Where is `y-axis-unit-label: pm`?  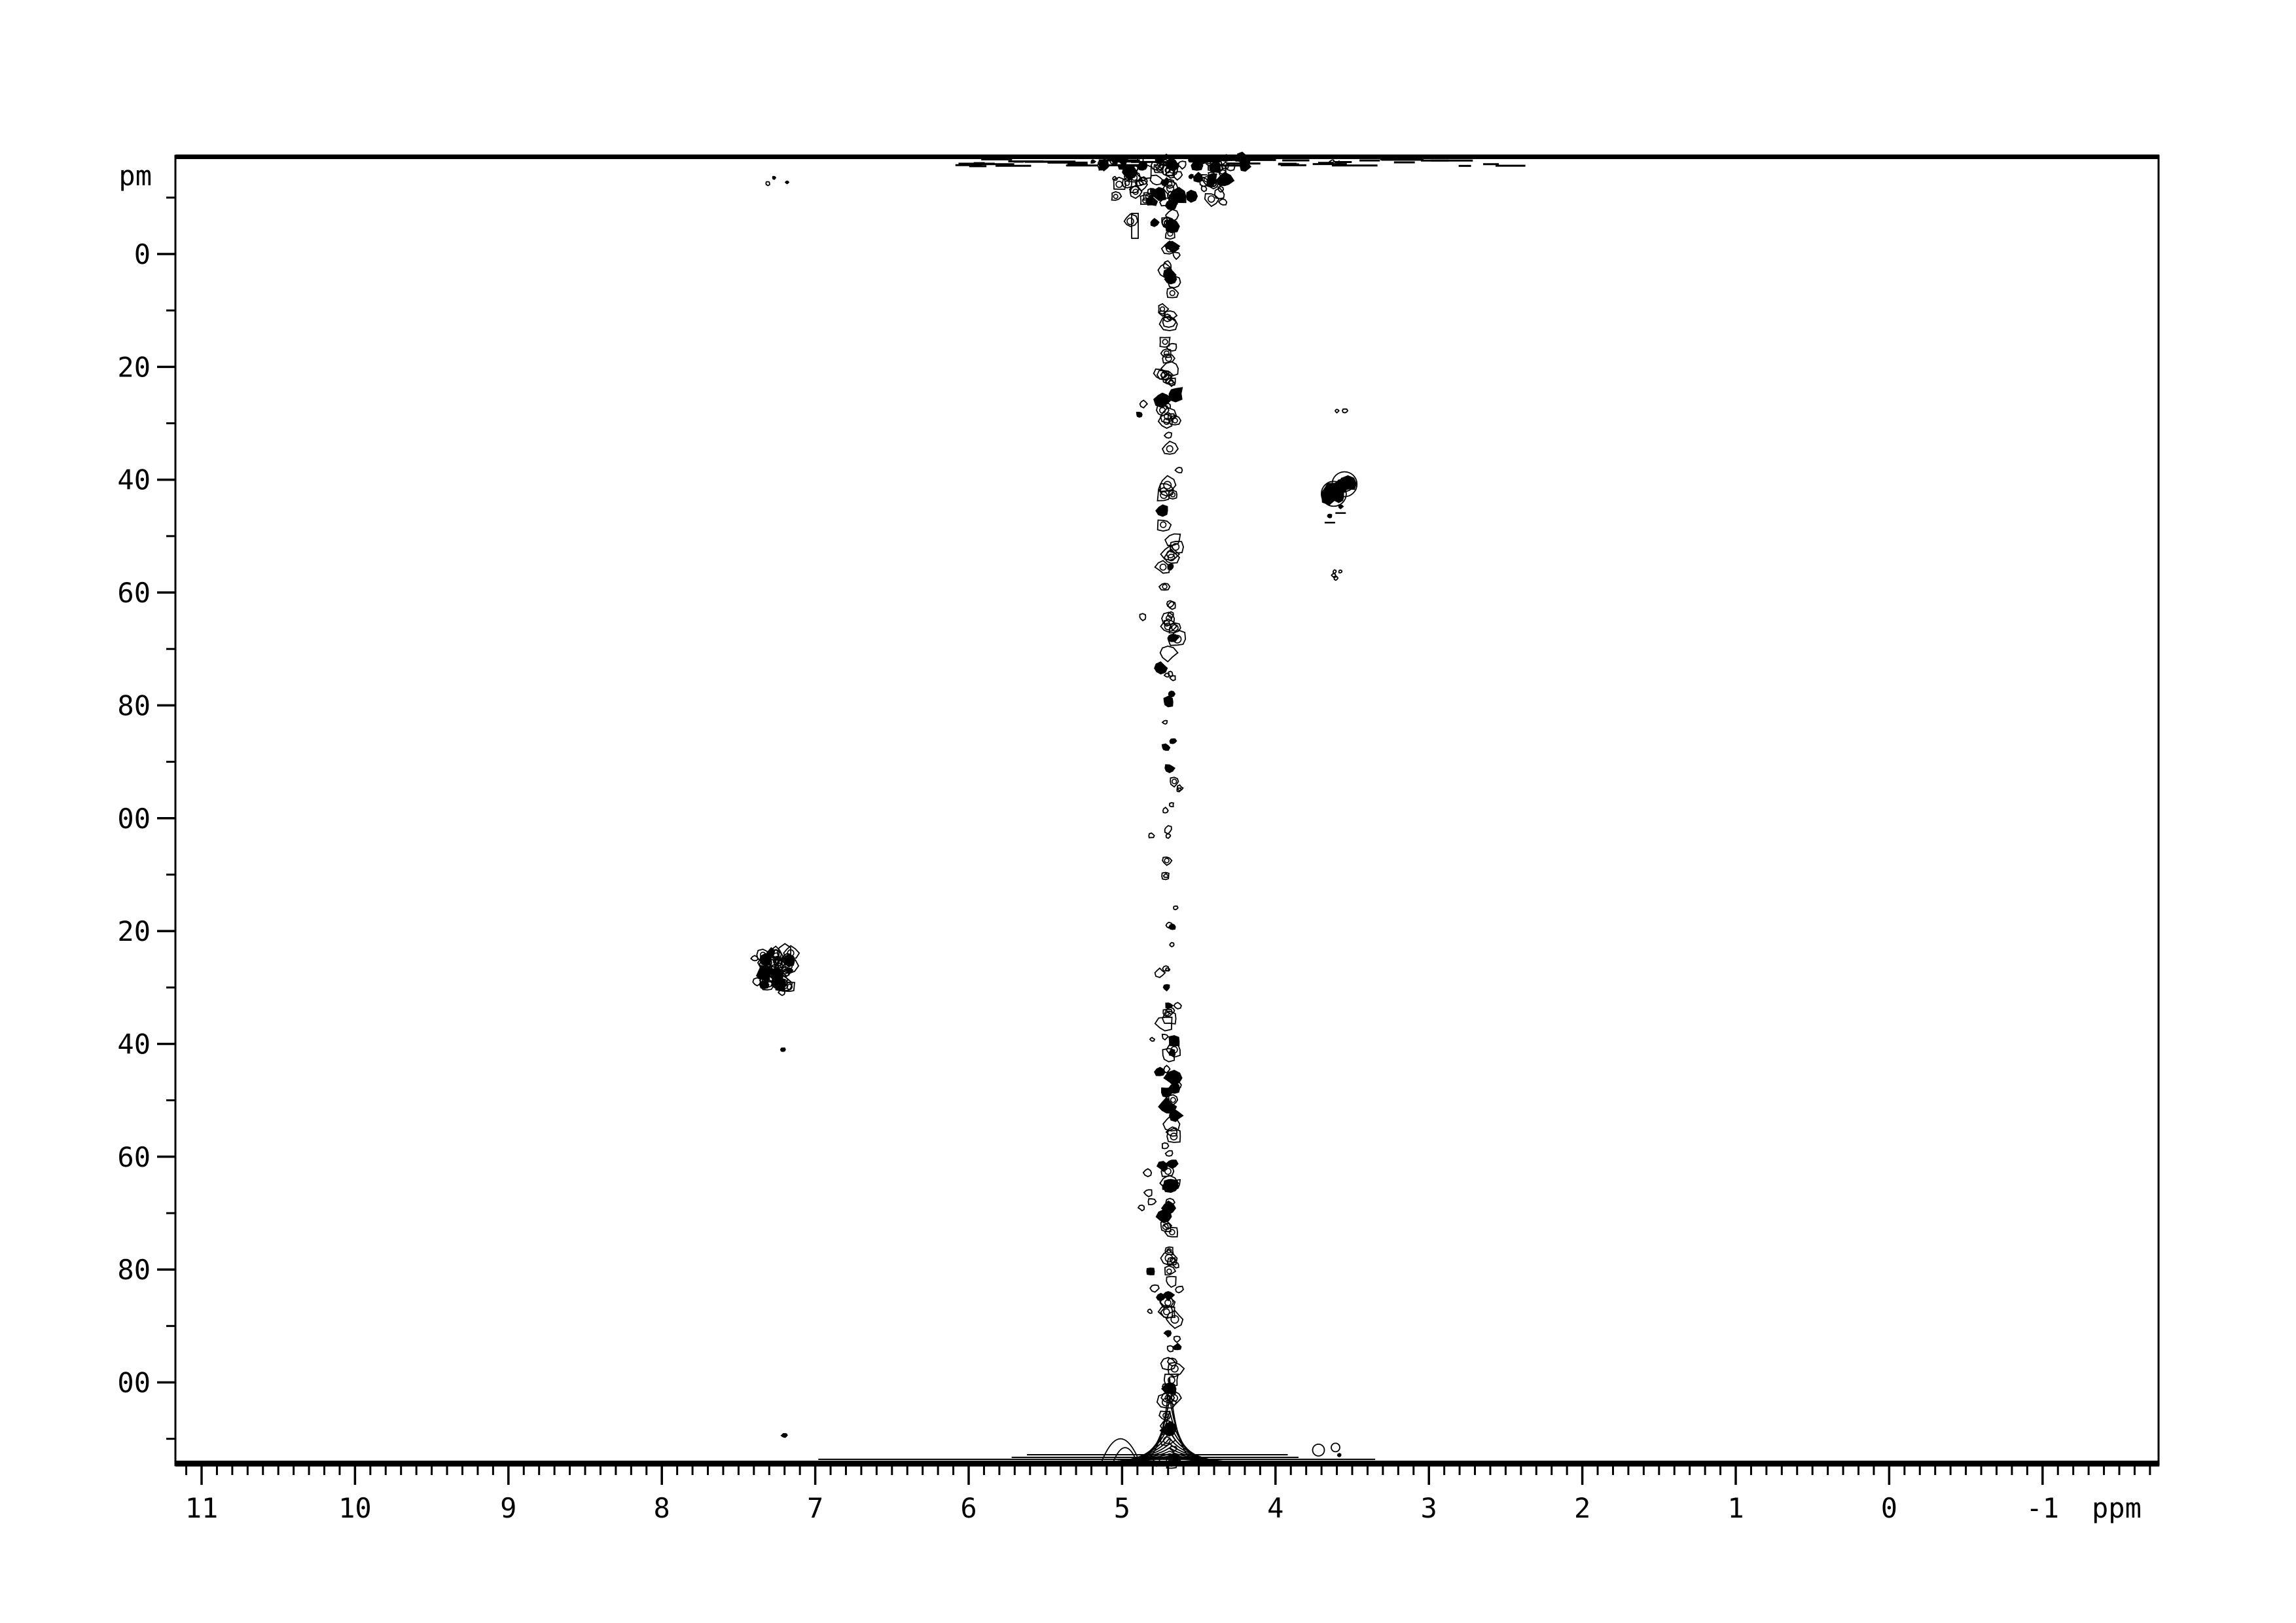 y-axis-unit-label: pm is located at coordinates (135, 176).